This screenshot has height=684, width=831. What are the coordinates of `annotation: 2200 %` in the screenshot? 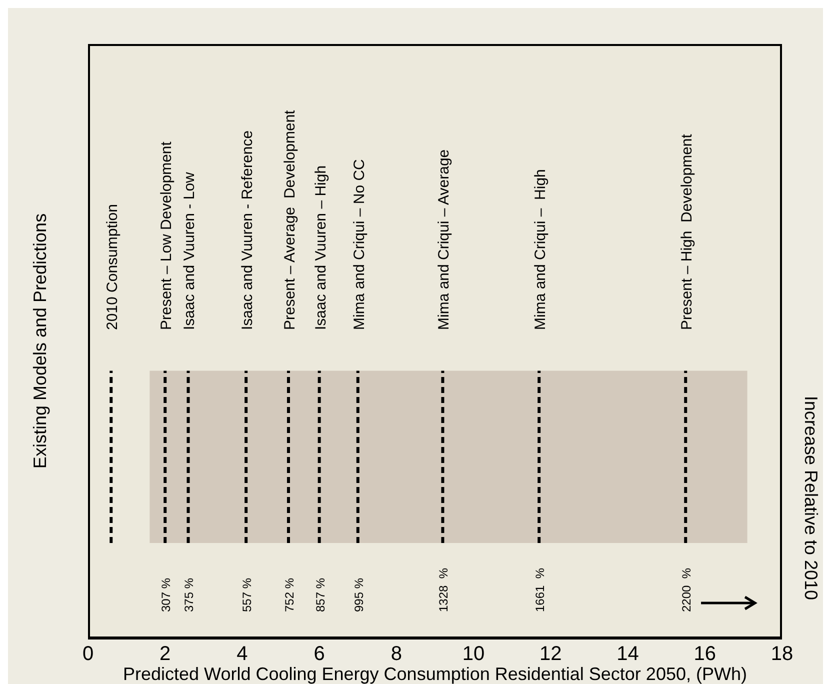 It's located at (687, 590).